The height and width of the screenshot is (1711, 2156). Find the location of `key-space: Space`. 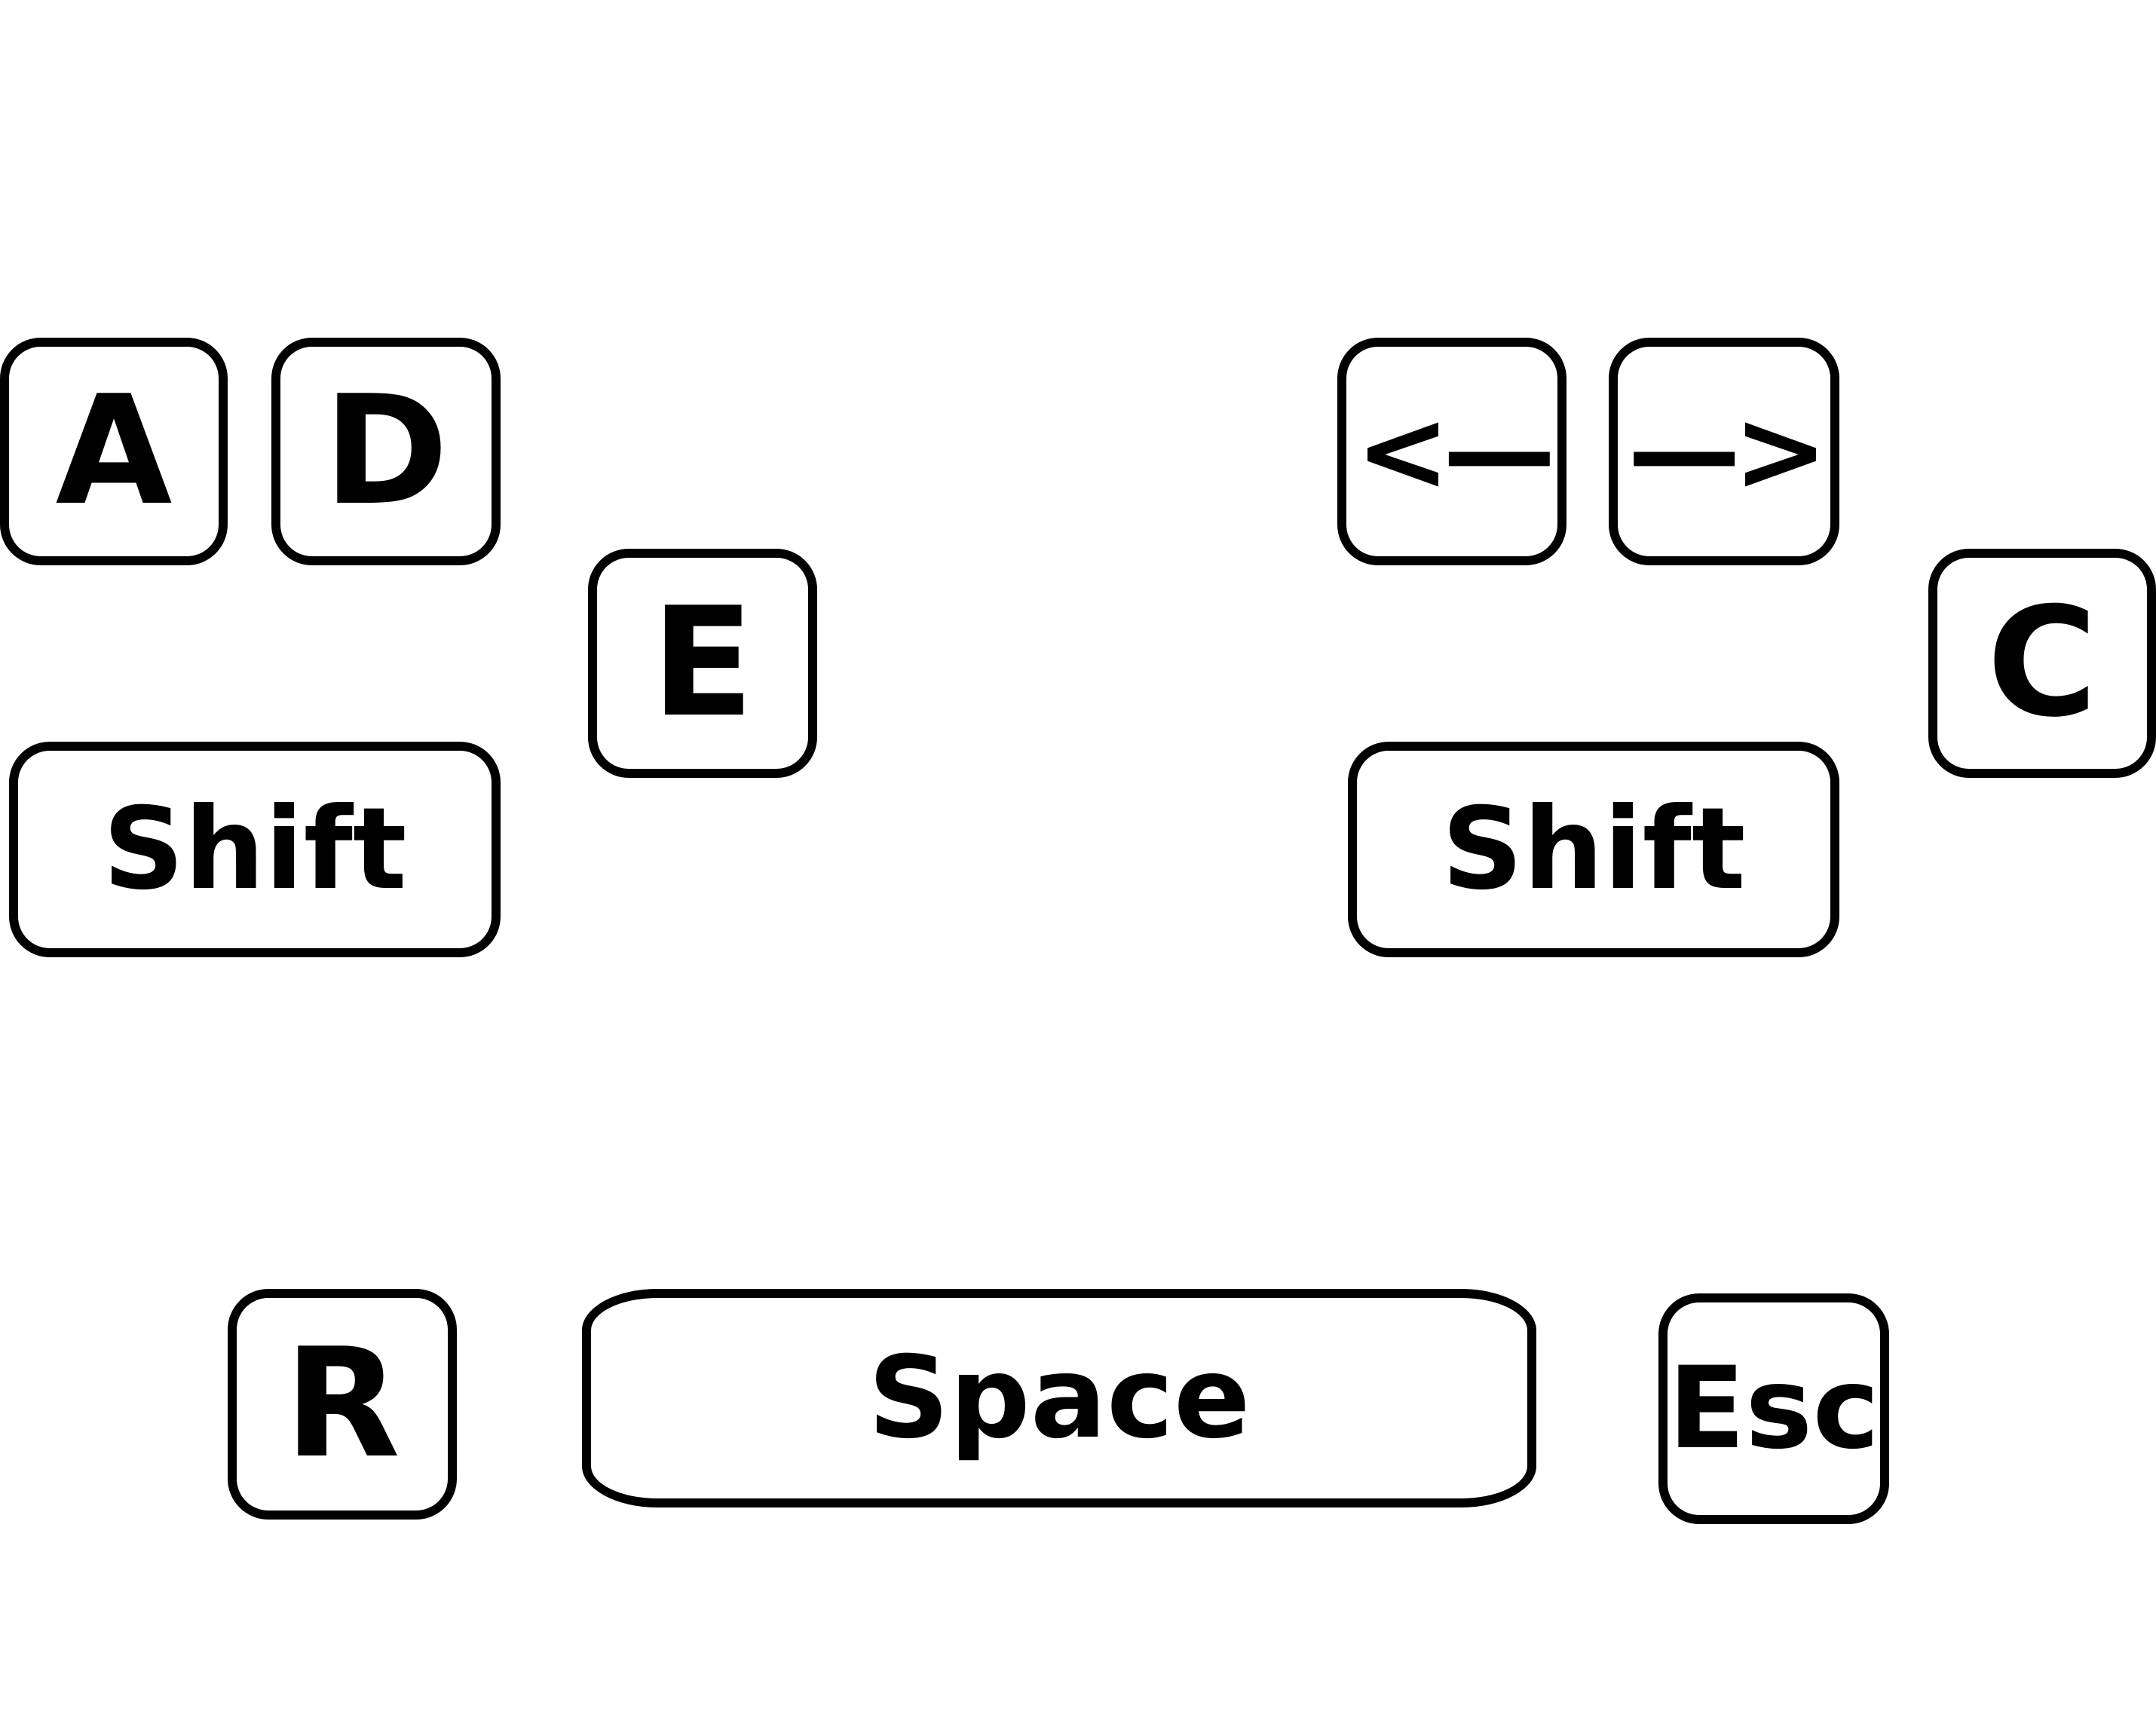

key-space: Space is located at coordinates (1059, 1398).